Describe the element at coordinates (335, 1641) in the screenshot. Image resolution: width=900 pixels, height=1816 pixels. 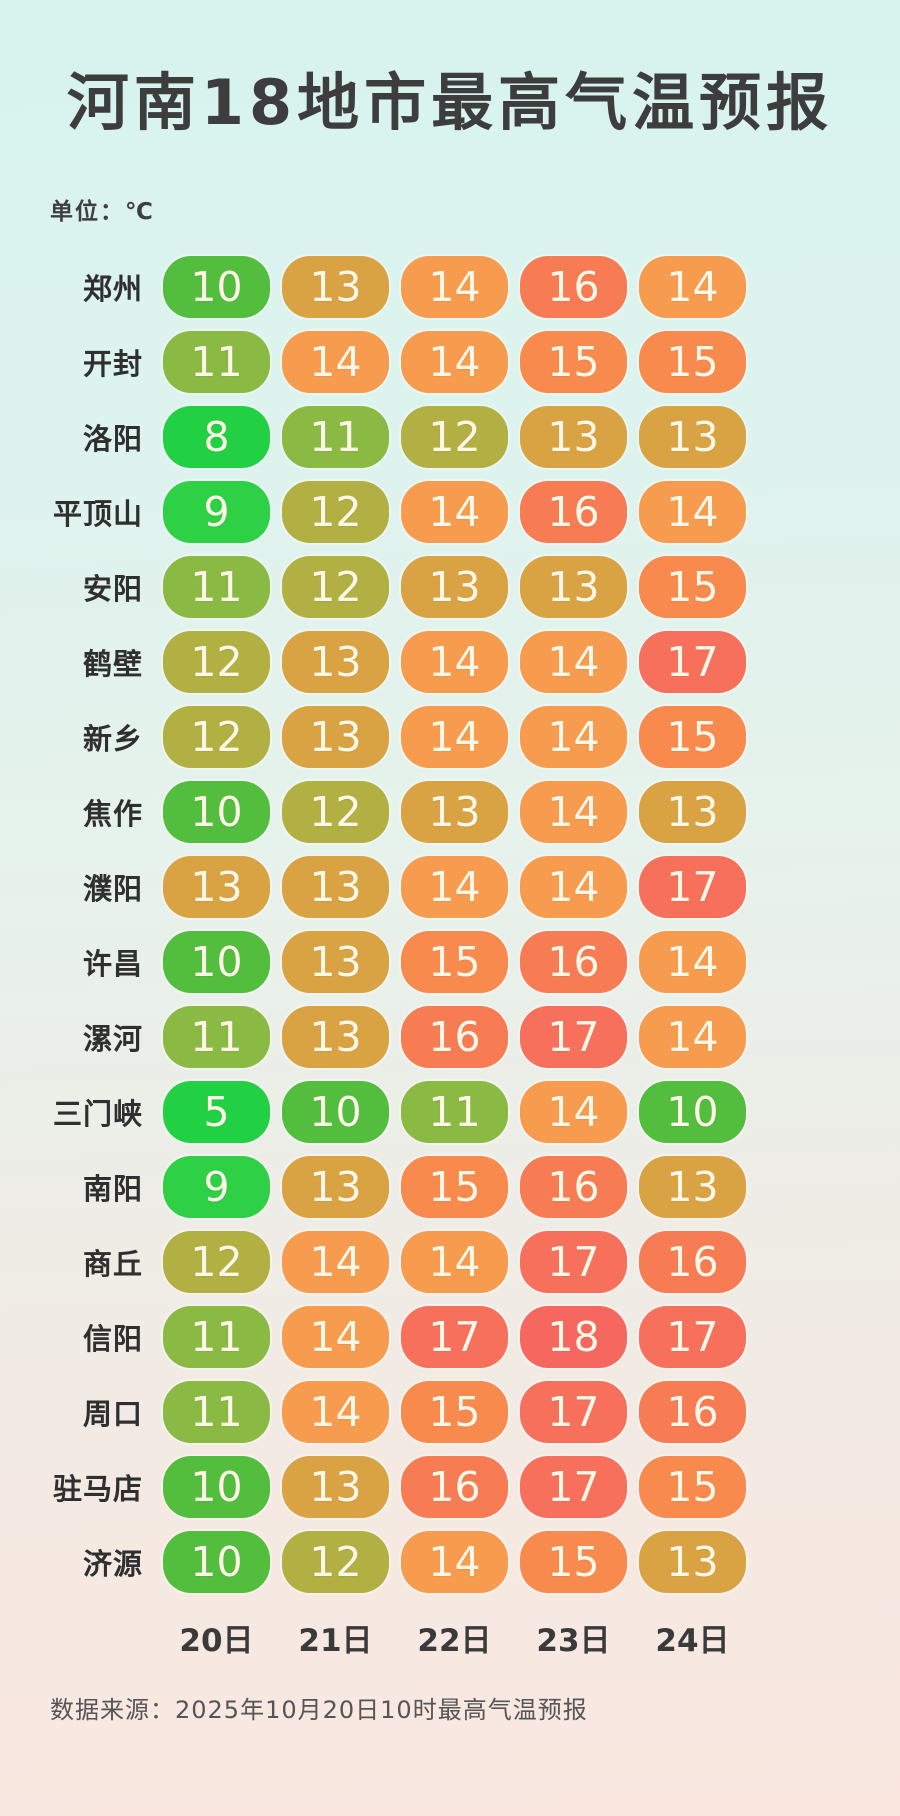
I see `date-header: 21日` at that location.